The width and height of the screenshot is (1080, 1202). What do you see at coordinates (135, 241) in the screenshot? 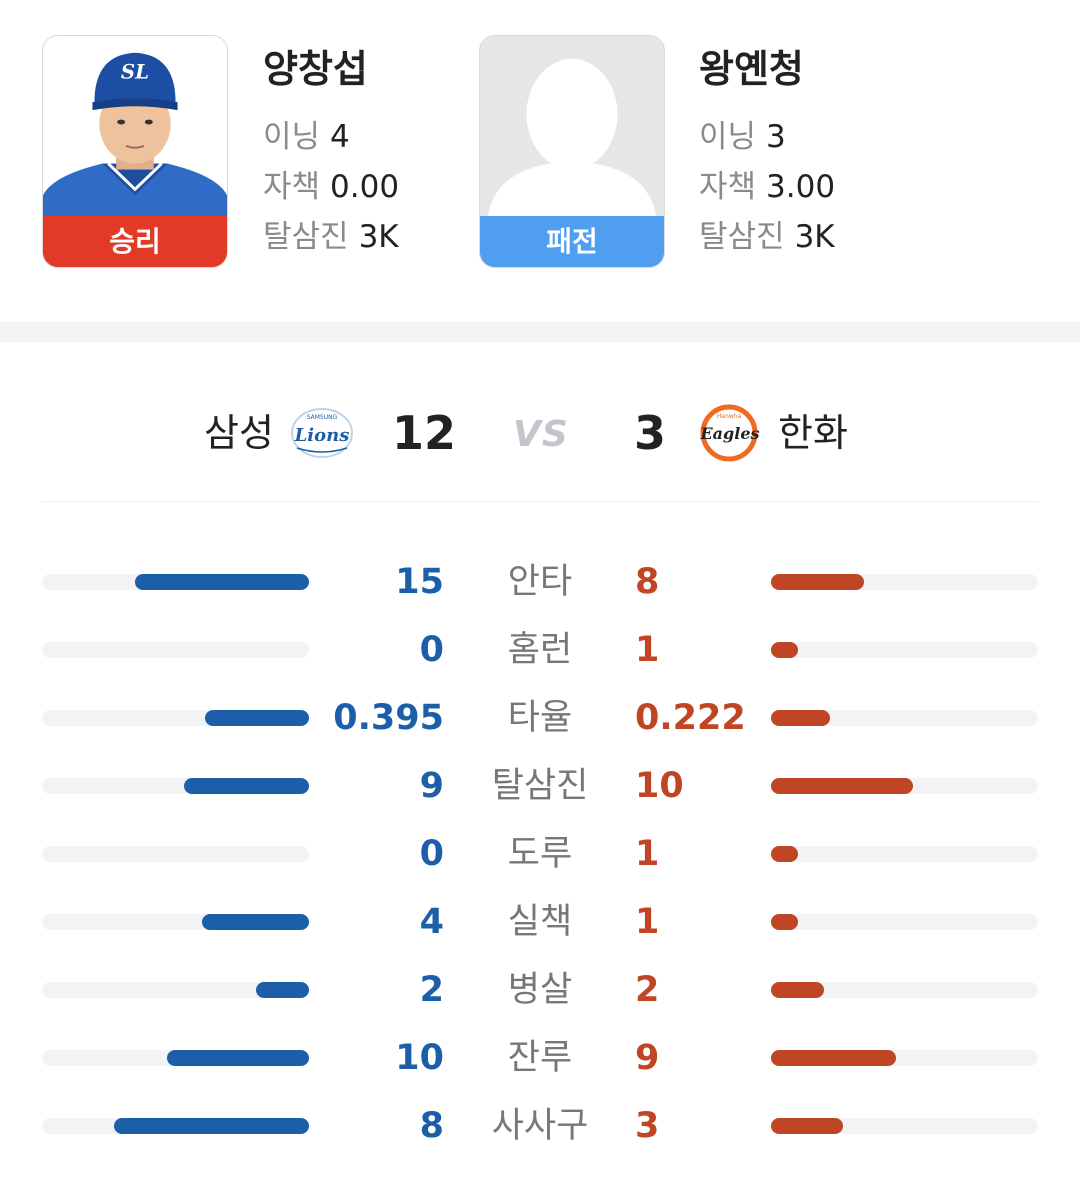
I see `win-tag: 승리` at bounding box center [135, 241].